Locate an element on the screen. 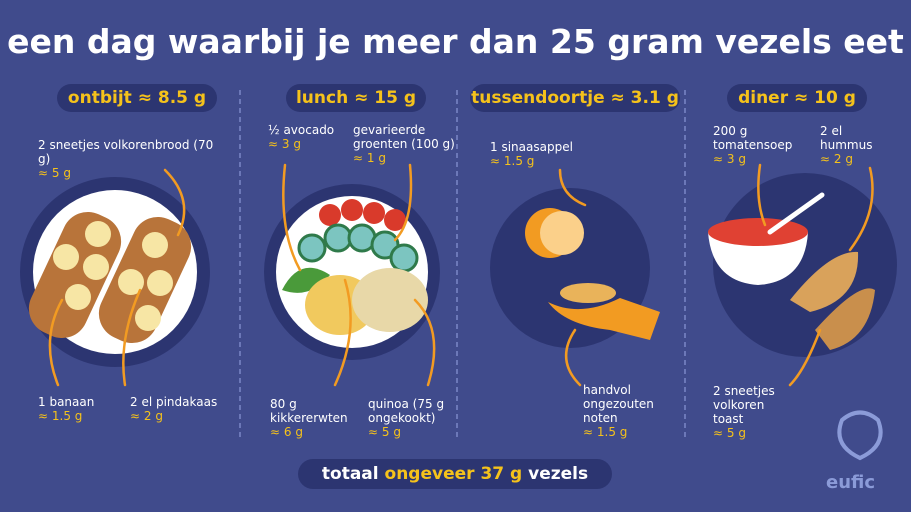 The height and width of the screenshot is (512, 911). total-amount: ongeveer 37 g is located at coordinates (453, 474).